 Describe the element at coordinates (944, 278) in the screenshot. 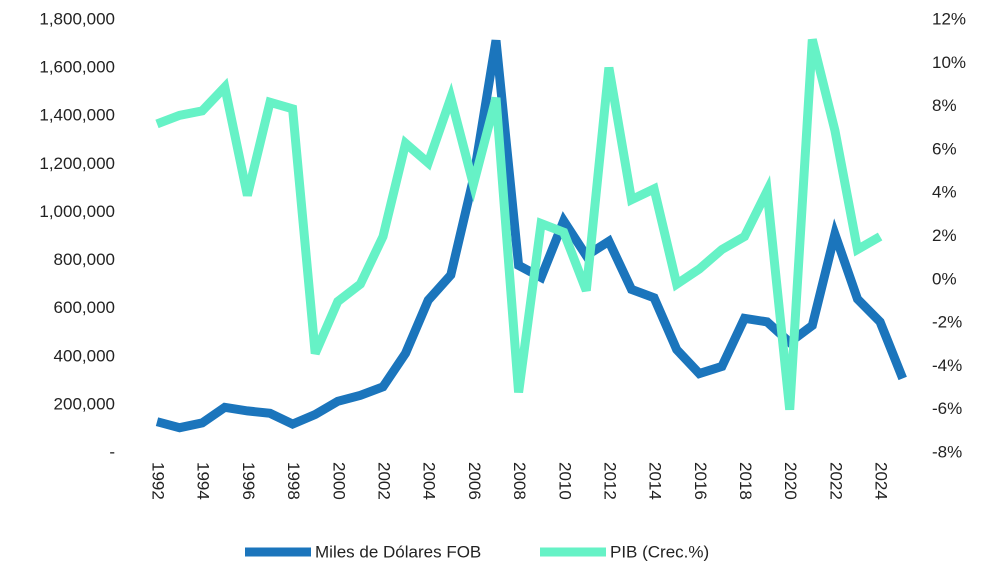

I see `y2-tick-label: 0%` at that location.